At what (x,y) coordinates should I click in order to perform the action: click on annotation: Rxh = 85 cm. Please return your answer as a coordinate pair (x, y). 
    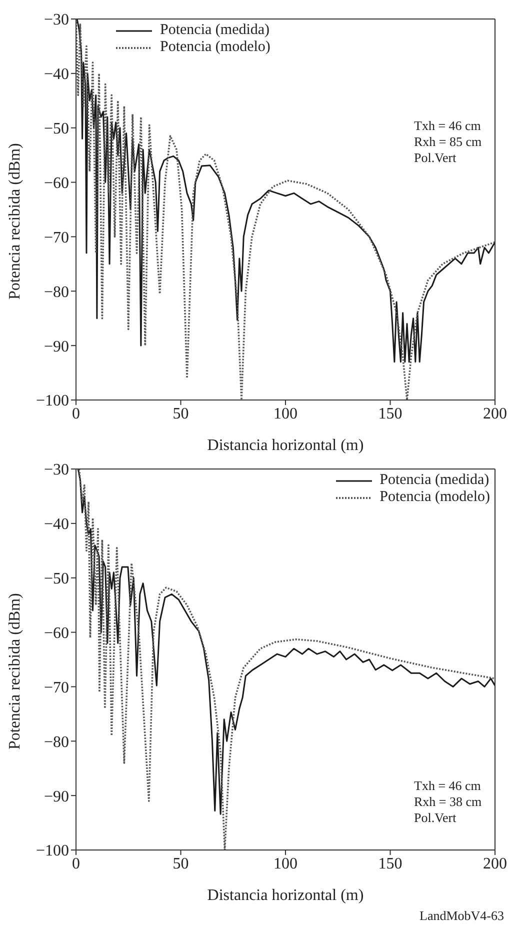
    Looking at the image, I should click on (448, 142).